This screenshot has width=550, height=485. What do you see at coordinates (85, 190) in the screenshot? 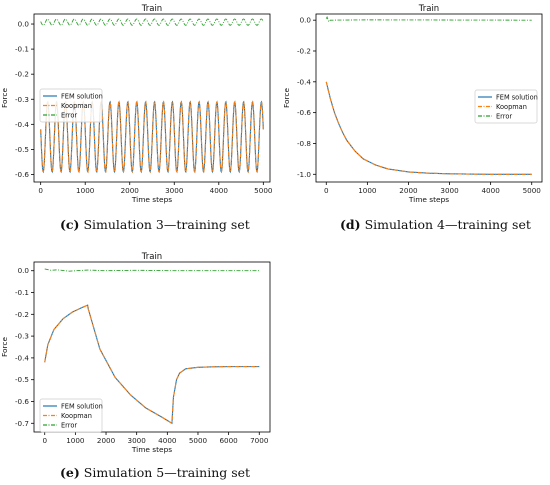
I see `xtick-label-c-1: 1000` at bounding box center [85, 190].